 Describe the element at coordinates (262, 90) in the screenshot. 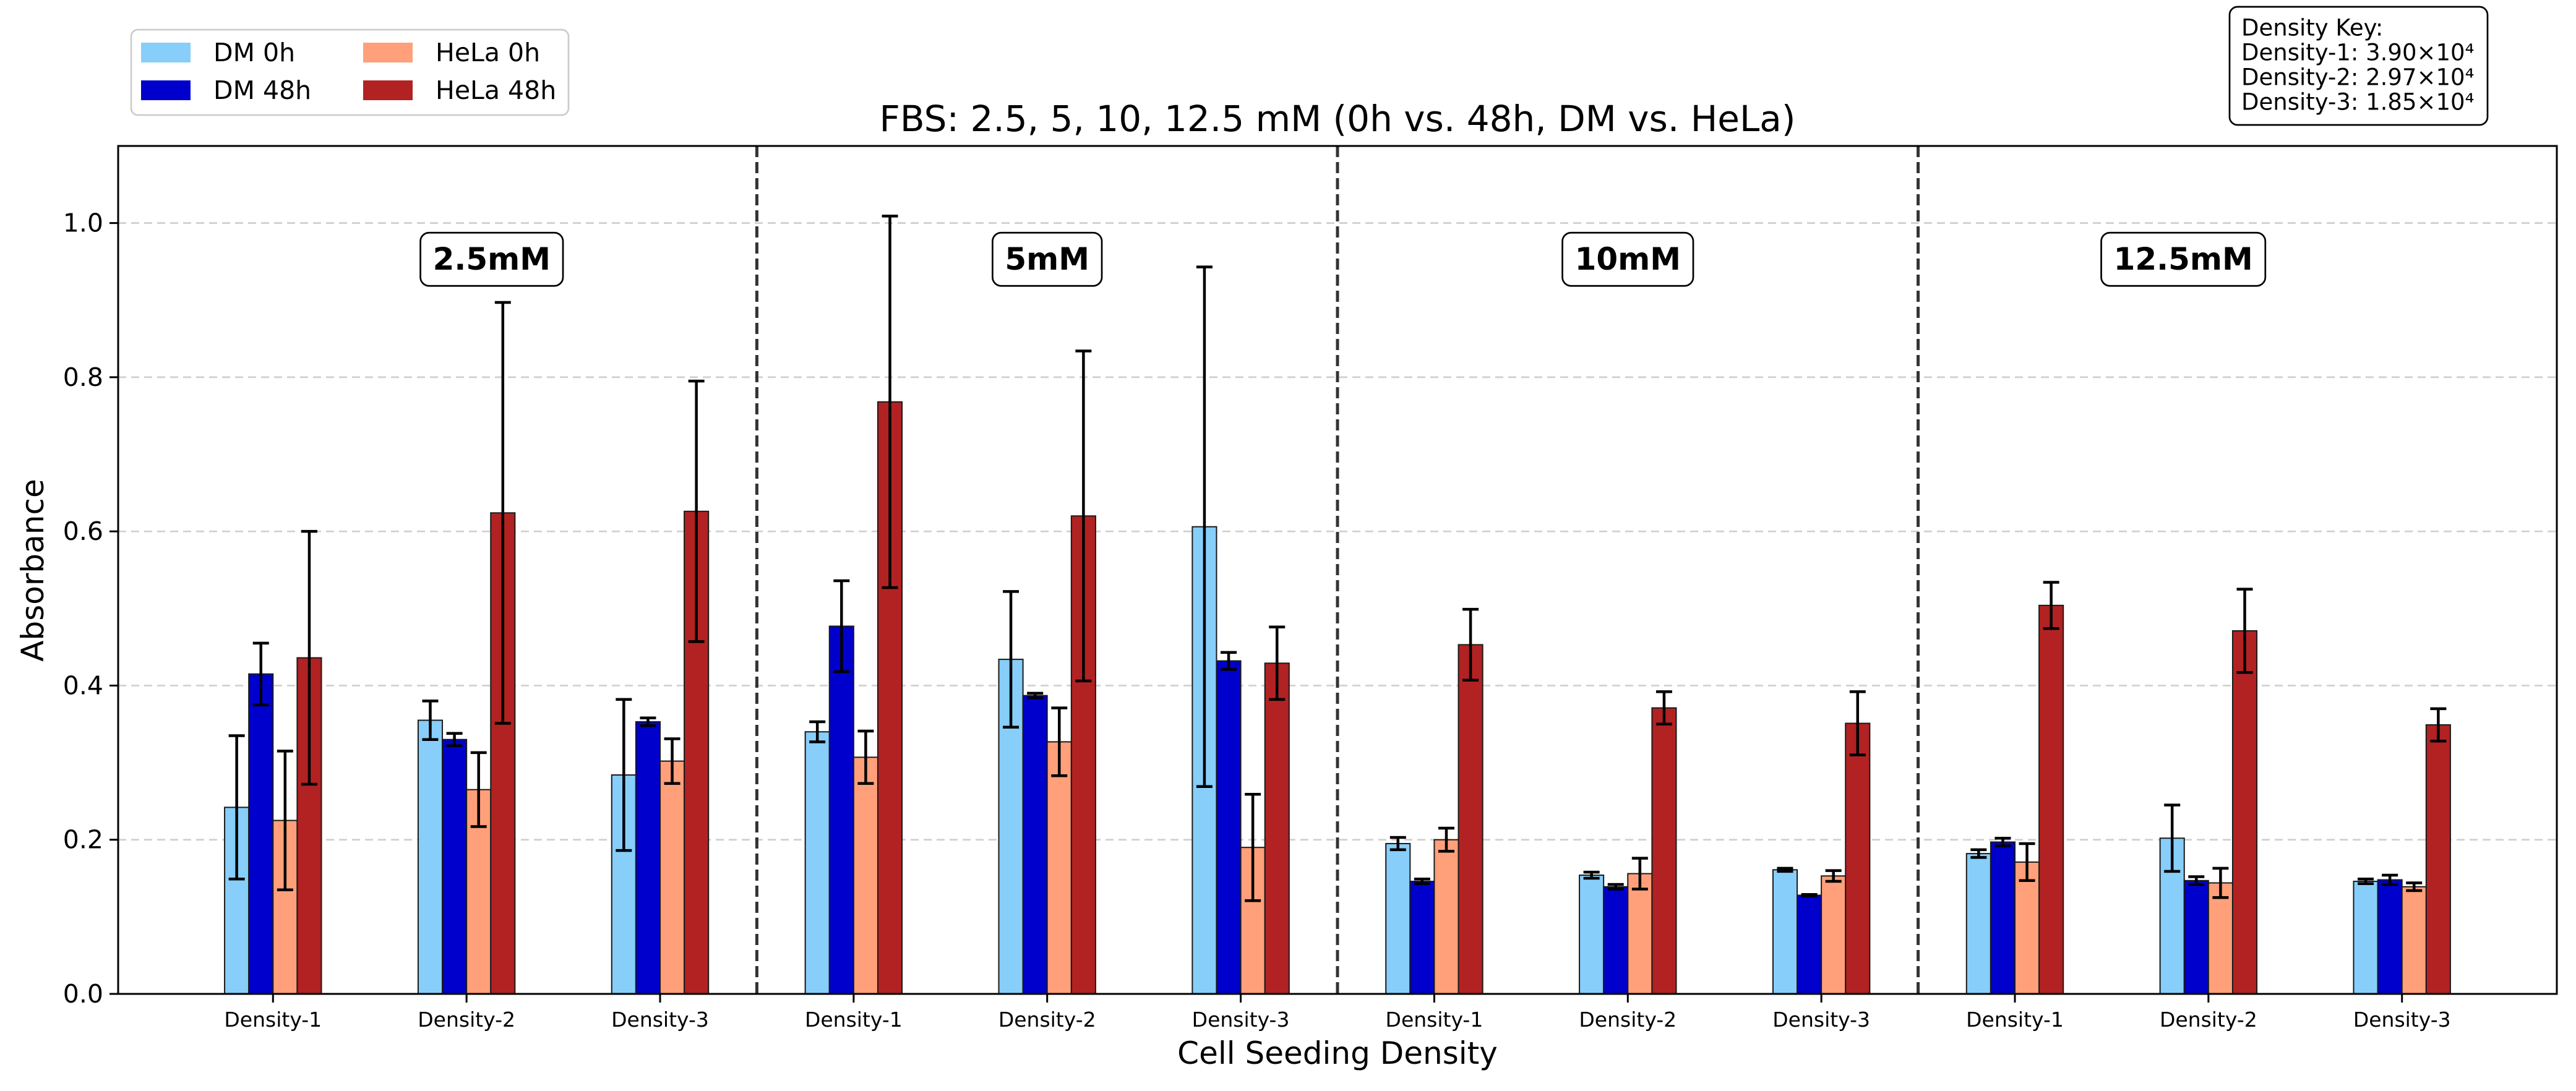

I see `legend-label: DM 48h` at that location.